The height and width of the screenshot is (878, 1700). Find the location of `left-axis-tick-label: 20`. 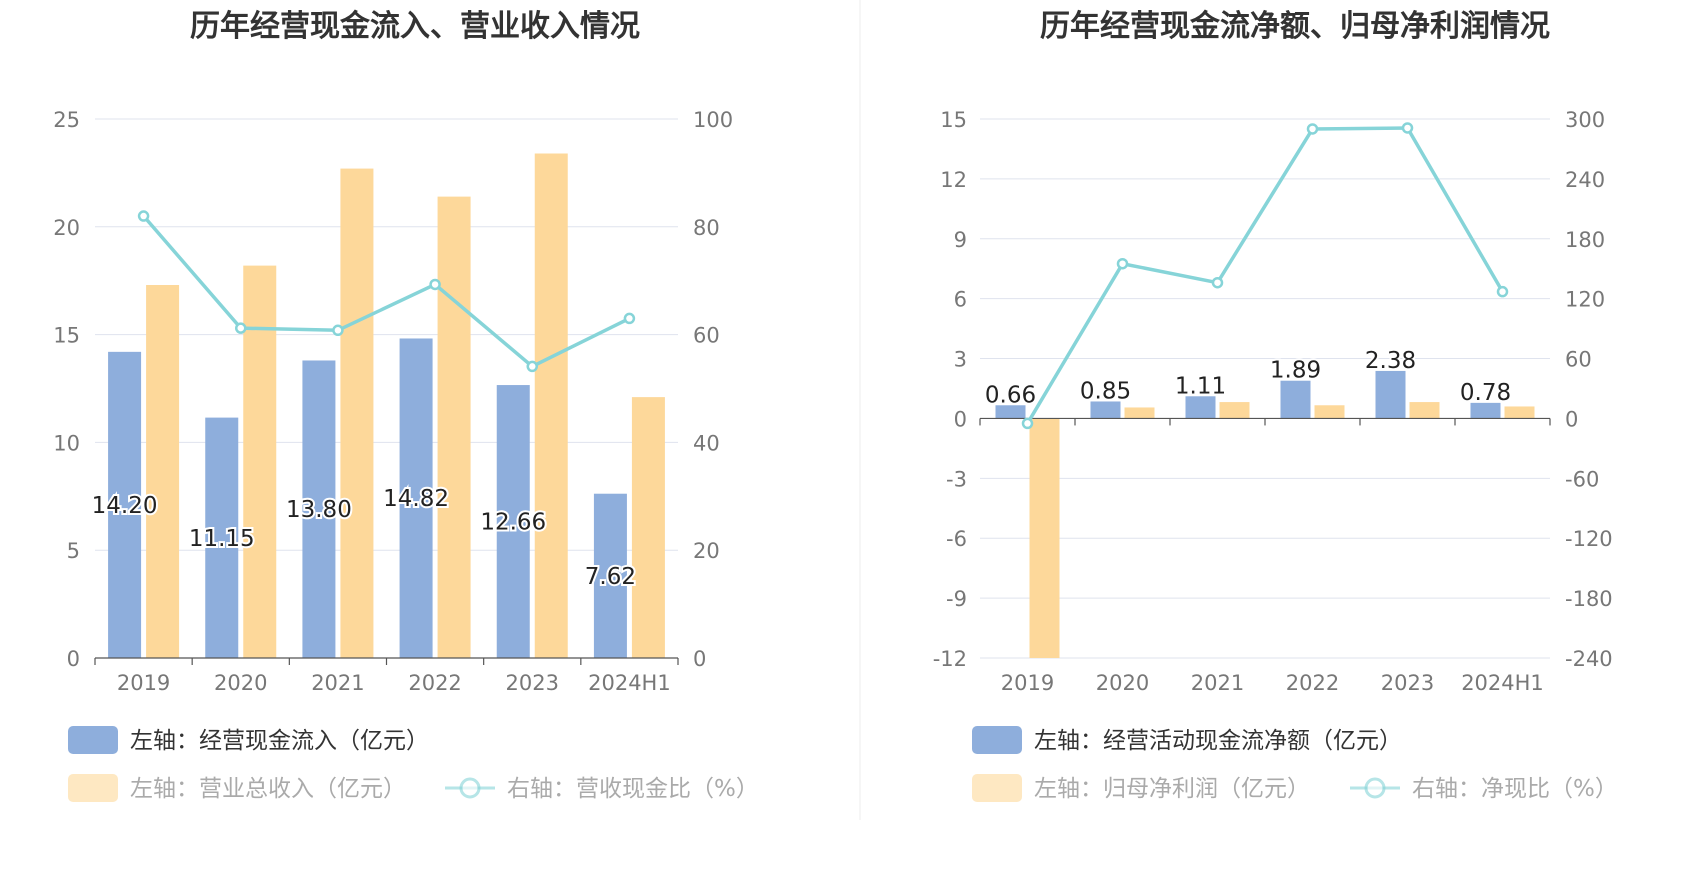

left-axis-tick-label: 20 is located at coordinates (66, 228).